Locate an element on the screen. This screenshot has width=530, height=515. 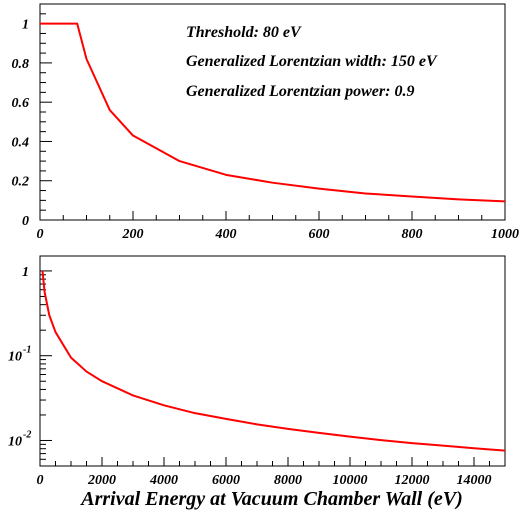
top-x-tick-label: 1000 is located at coordinates (505, 234).